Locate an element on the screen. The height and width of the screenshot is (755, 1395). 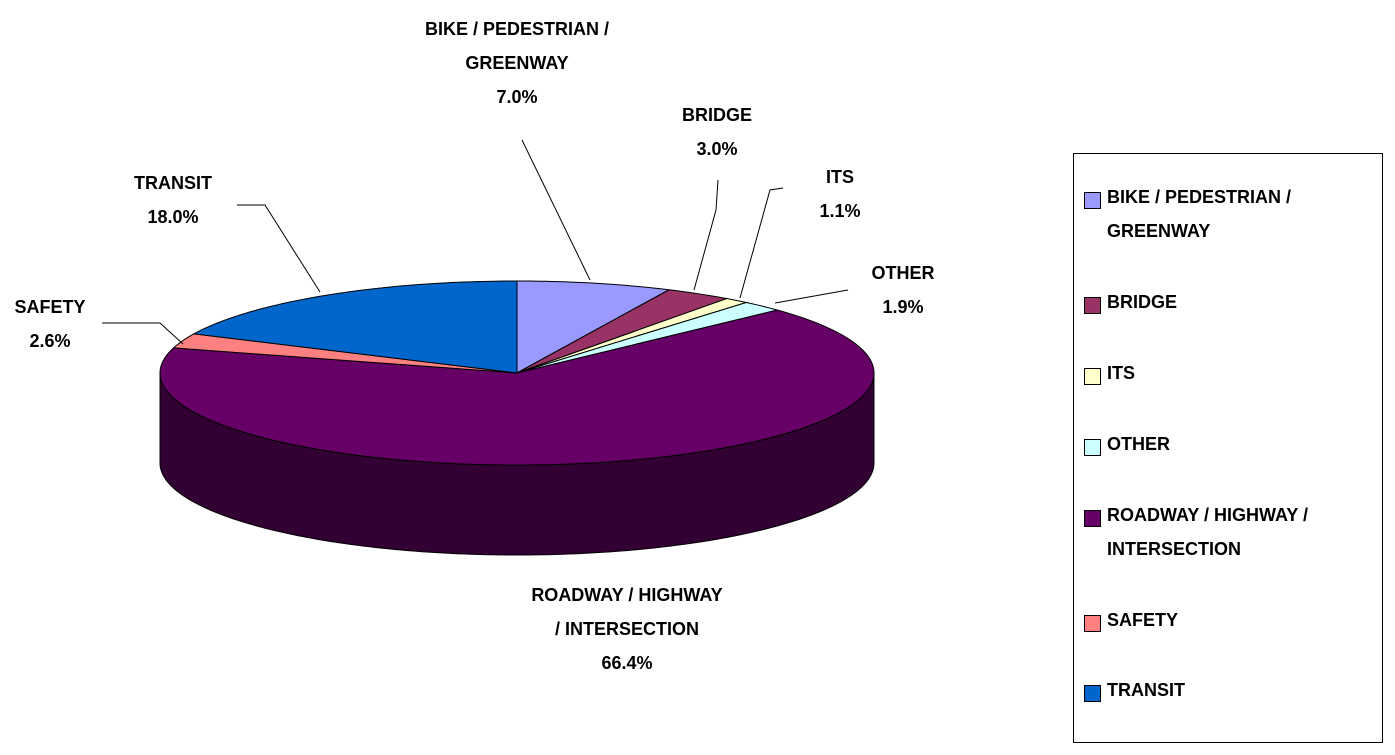
value-label: 7.0% is located at coordinates (517, 97).